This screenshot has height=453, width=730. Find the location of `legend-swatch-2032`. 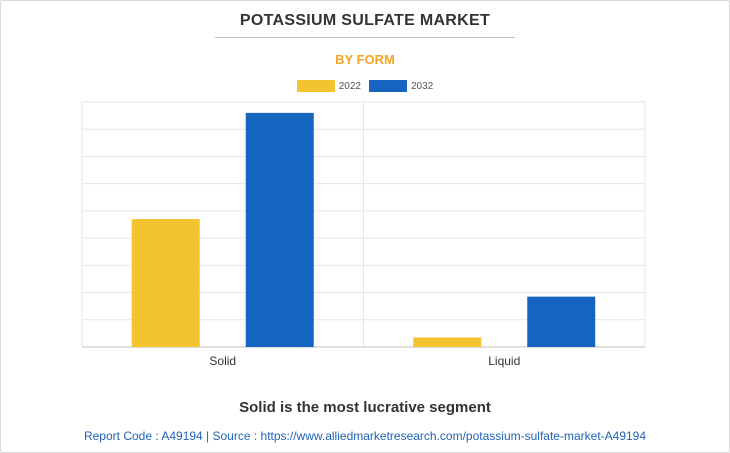

legend-swatch-2032 is located at coordinates (388, 86).